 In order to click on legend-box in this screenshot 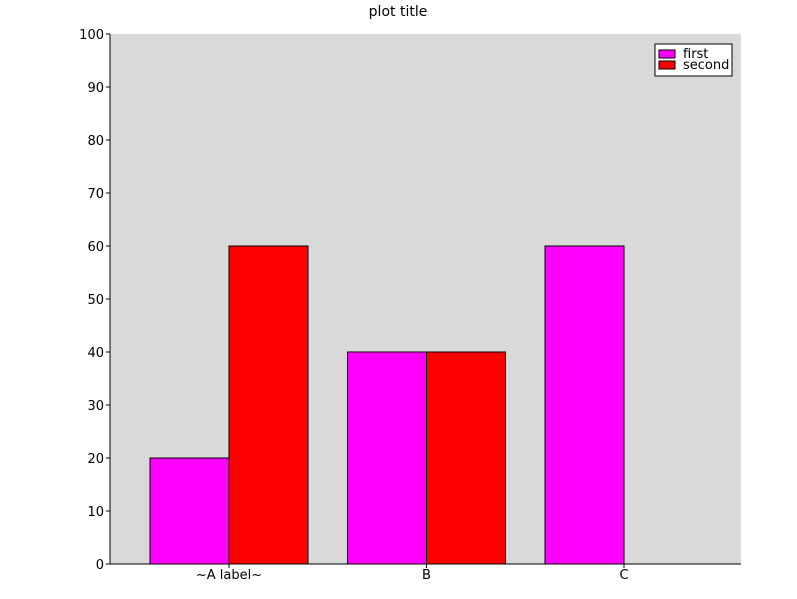, I will do `click(693, 60)`.